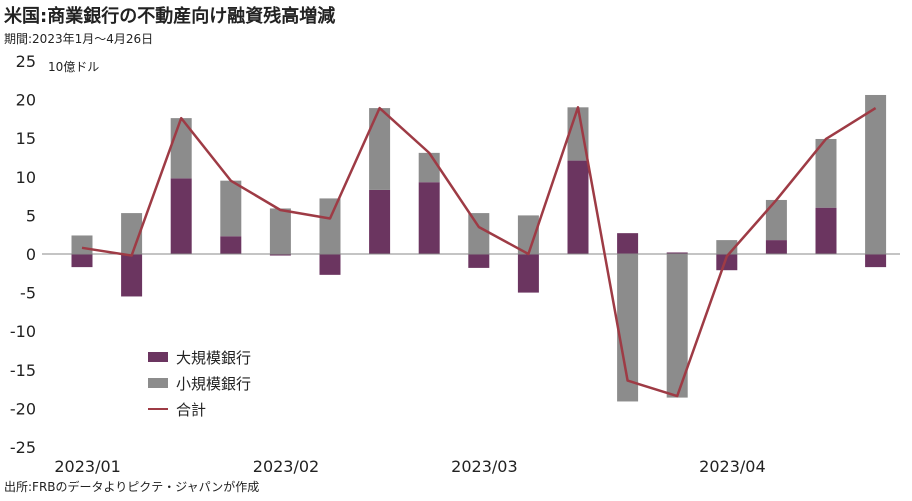 The height and width of the screenshot is (501, 912). I want to click on y-tick-label: 20, so click(26, 100).